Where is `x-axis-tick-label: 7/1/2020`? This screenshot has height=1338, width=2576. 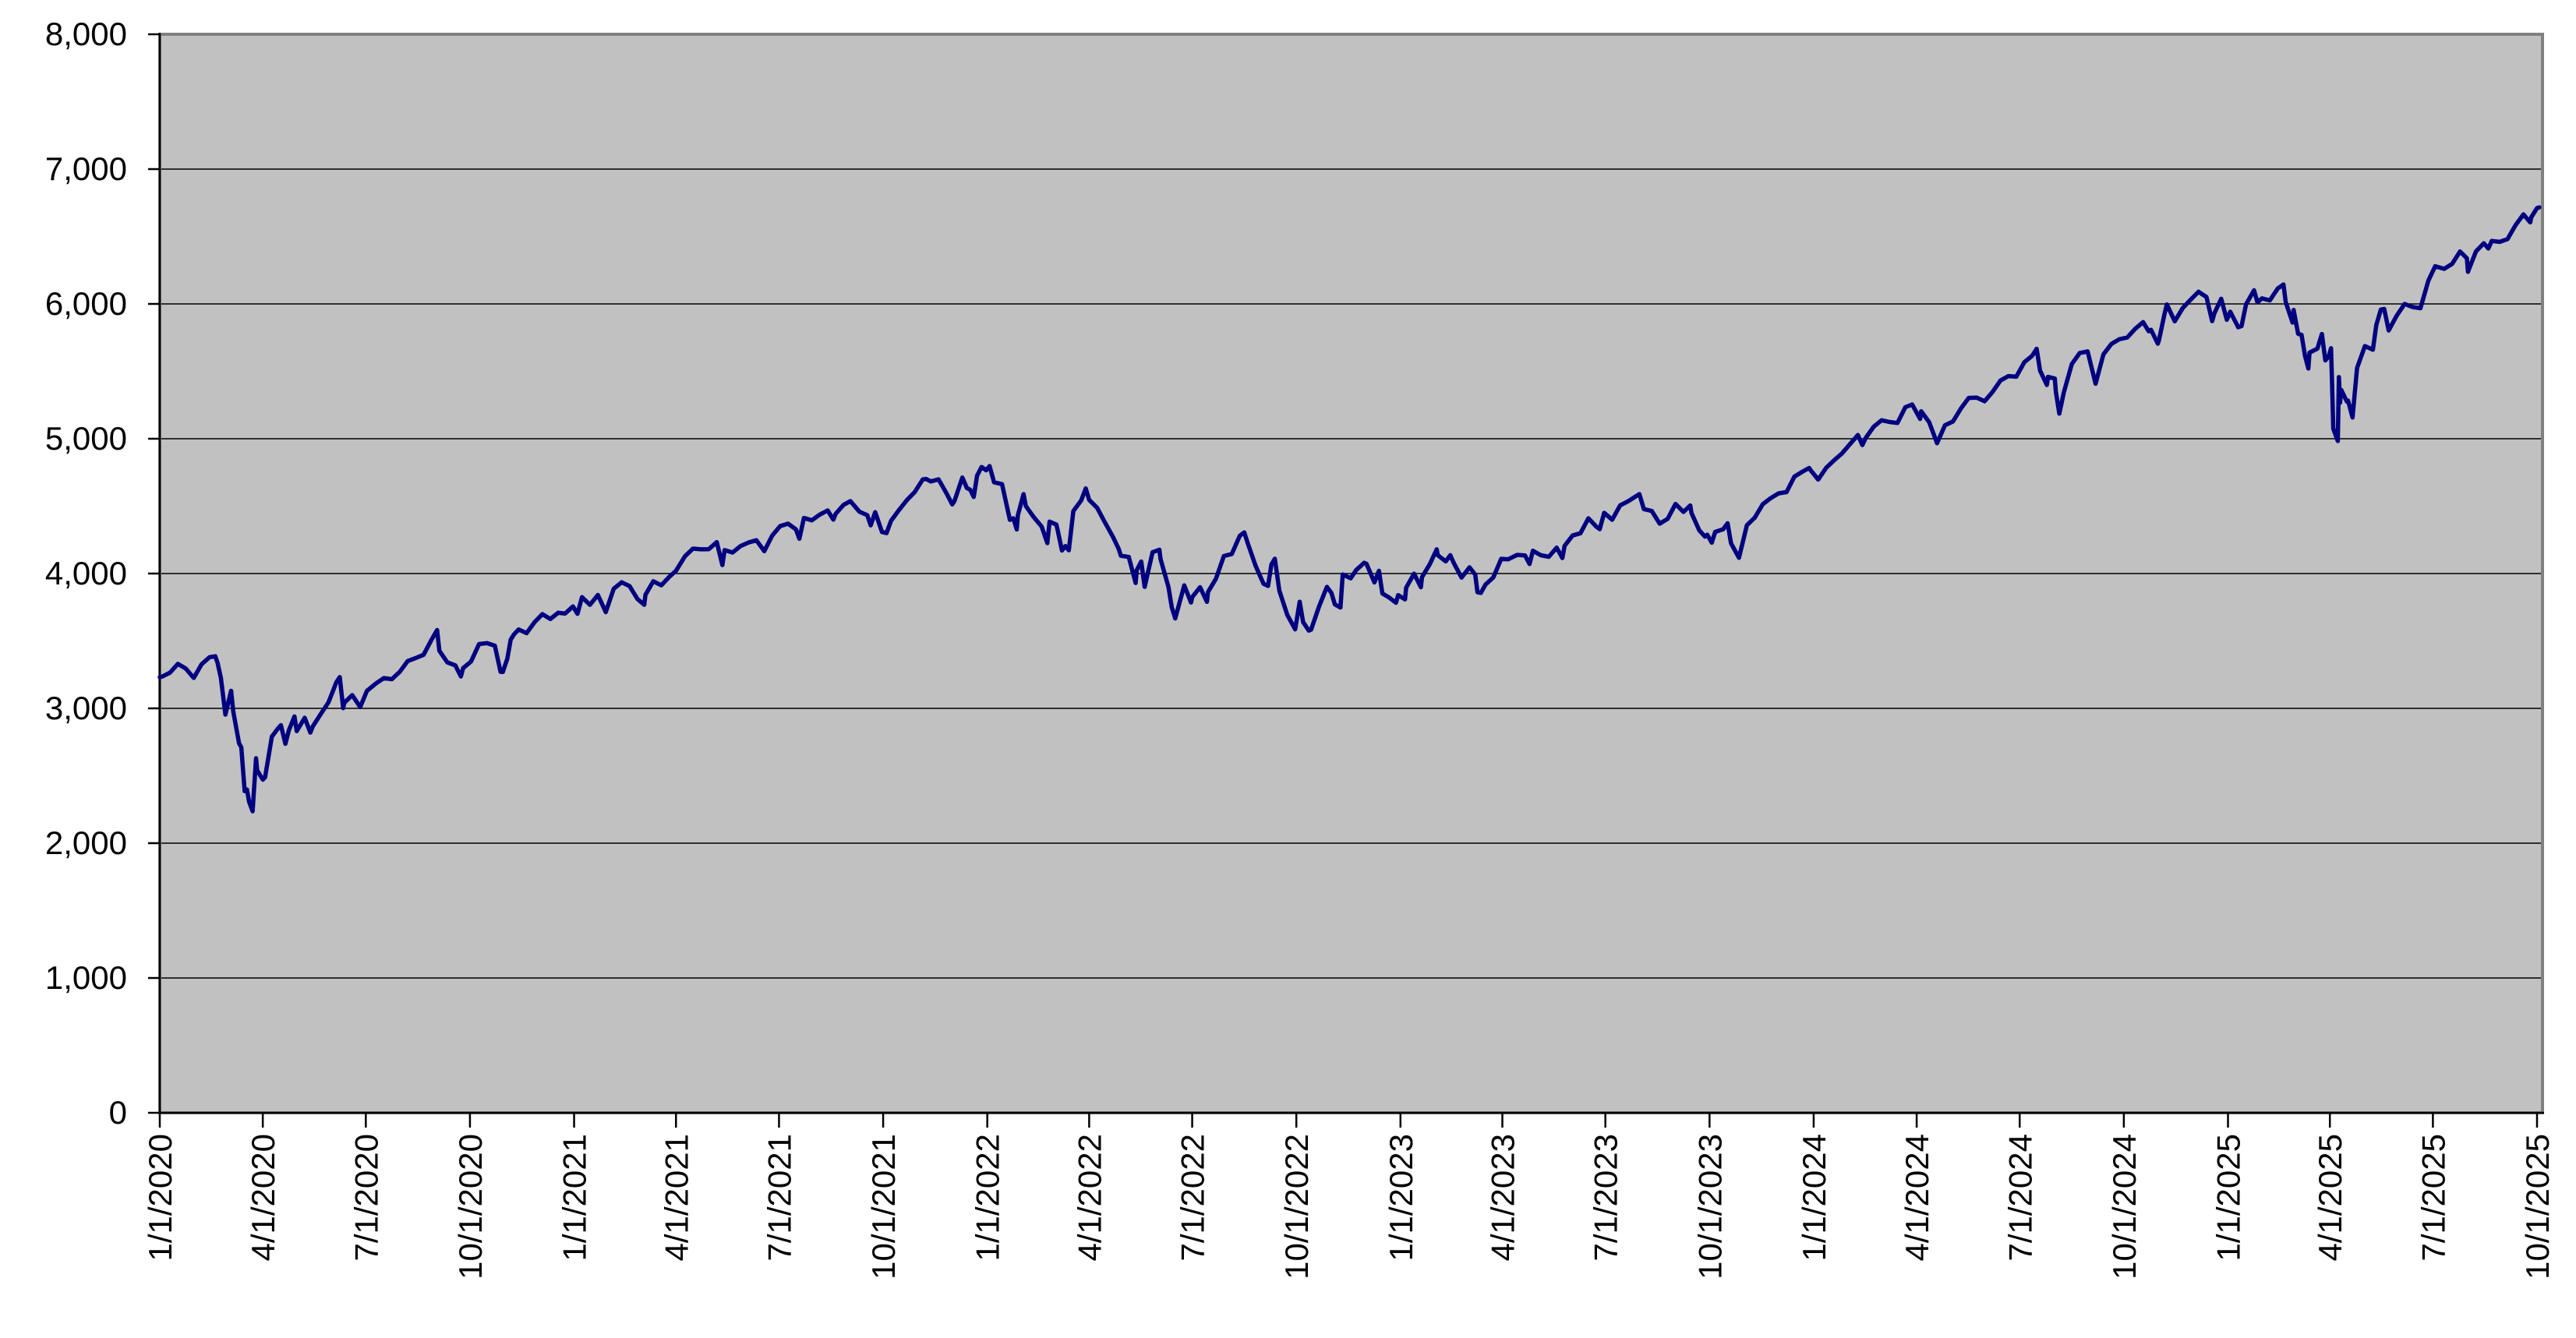
x-axis-tick-label: 7/1/2020 is located at coordinates (366, 1198).